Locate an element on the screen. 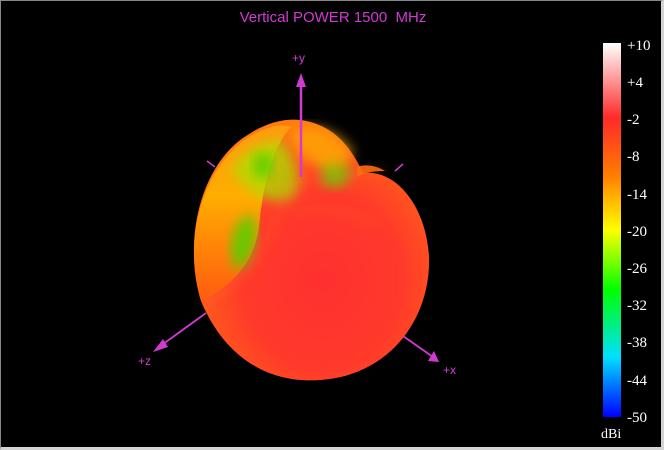  scale-tick-label: +10 is located at coordinates (638, 46).